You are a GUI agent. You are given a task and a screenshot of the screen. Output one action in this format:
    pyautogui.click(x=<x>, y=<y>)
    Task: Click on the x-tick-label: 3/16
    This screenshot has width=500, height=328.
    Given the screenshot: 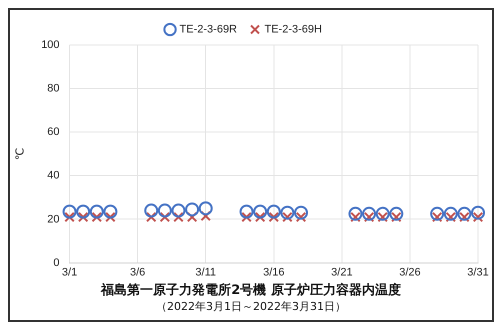 What is the action you would take?
    pyautogui.click(x=273, y=272)
    